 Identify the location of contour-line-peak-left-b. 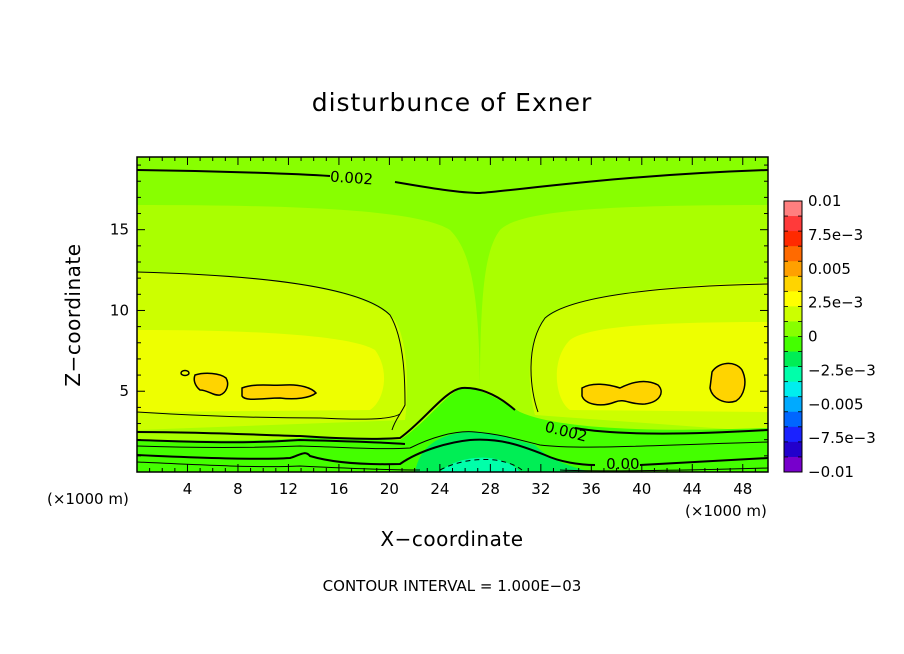
(279, 392).